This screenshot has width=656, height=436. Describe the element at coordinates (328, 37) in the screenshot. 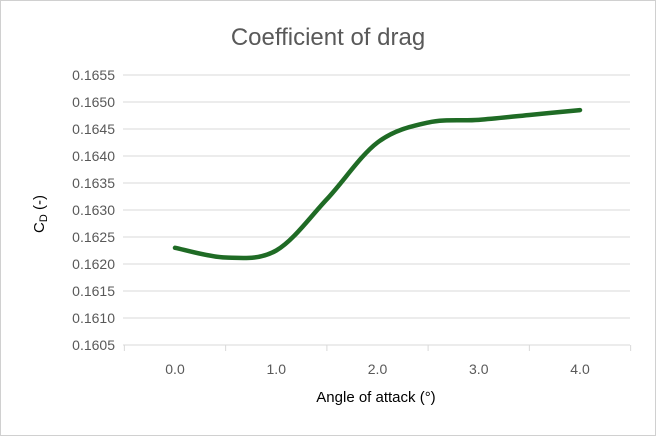

I see `chart-title: Coefficient of drag` at that location.